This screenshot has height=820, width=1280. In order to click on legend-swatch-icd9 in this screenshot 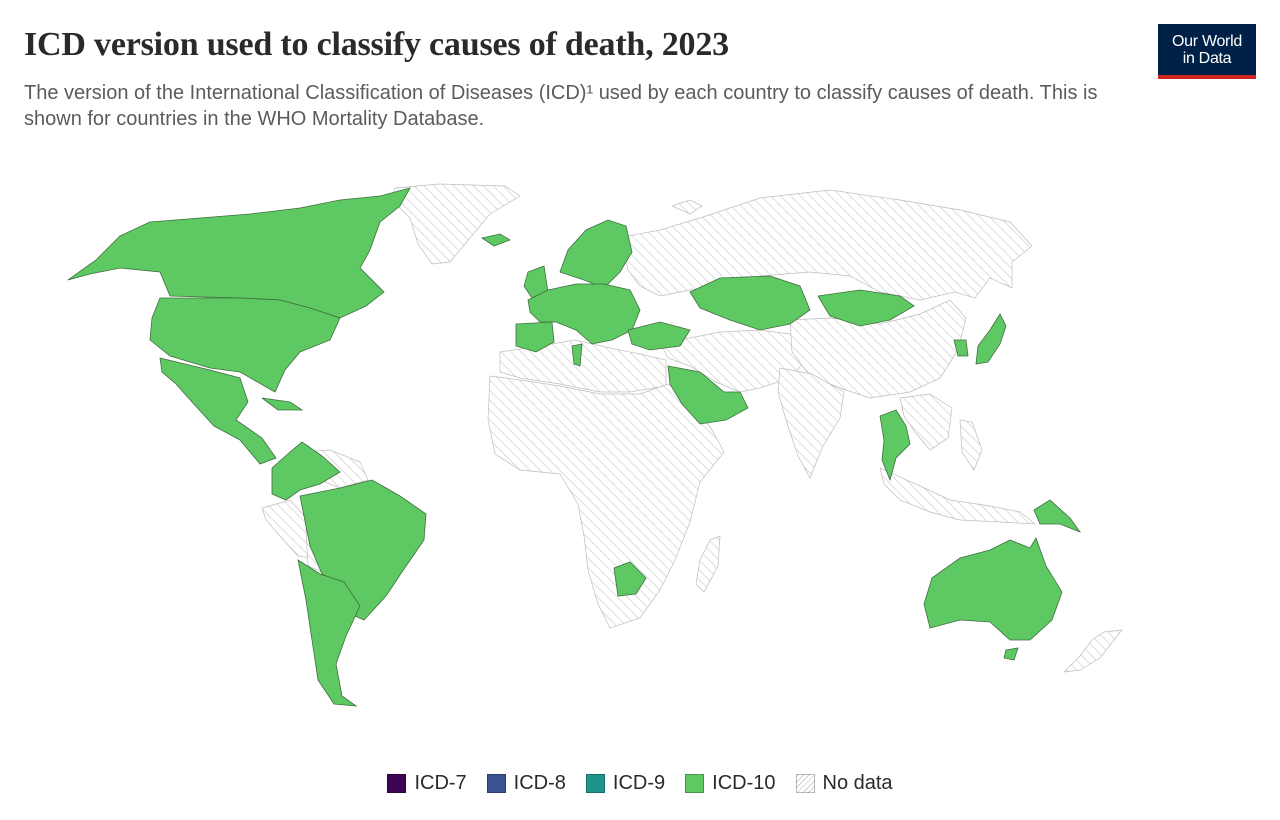, I will do `click(595, 783)`.